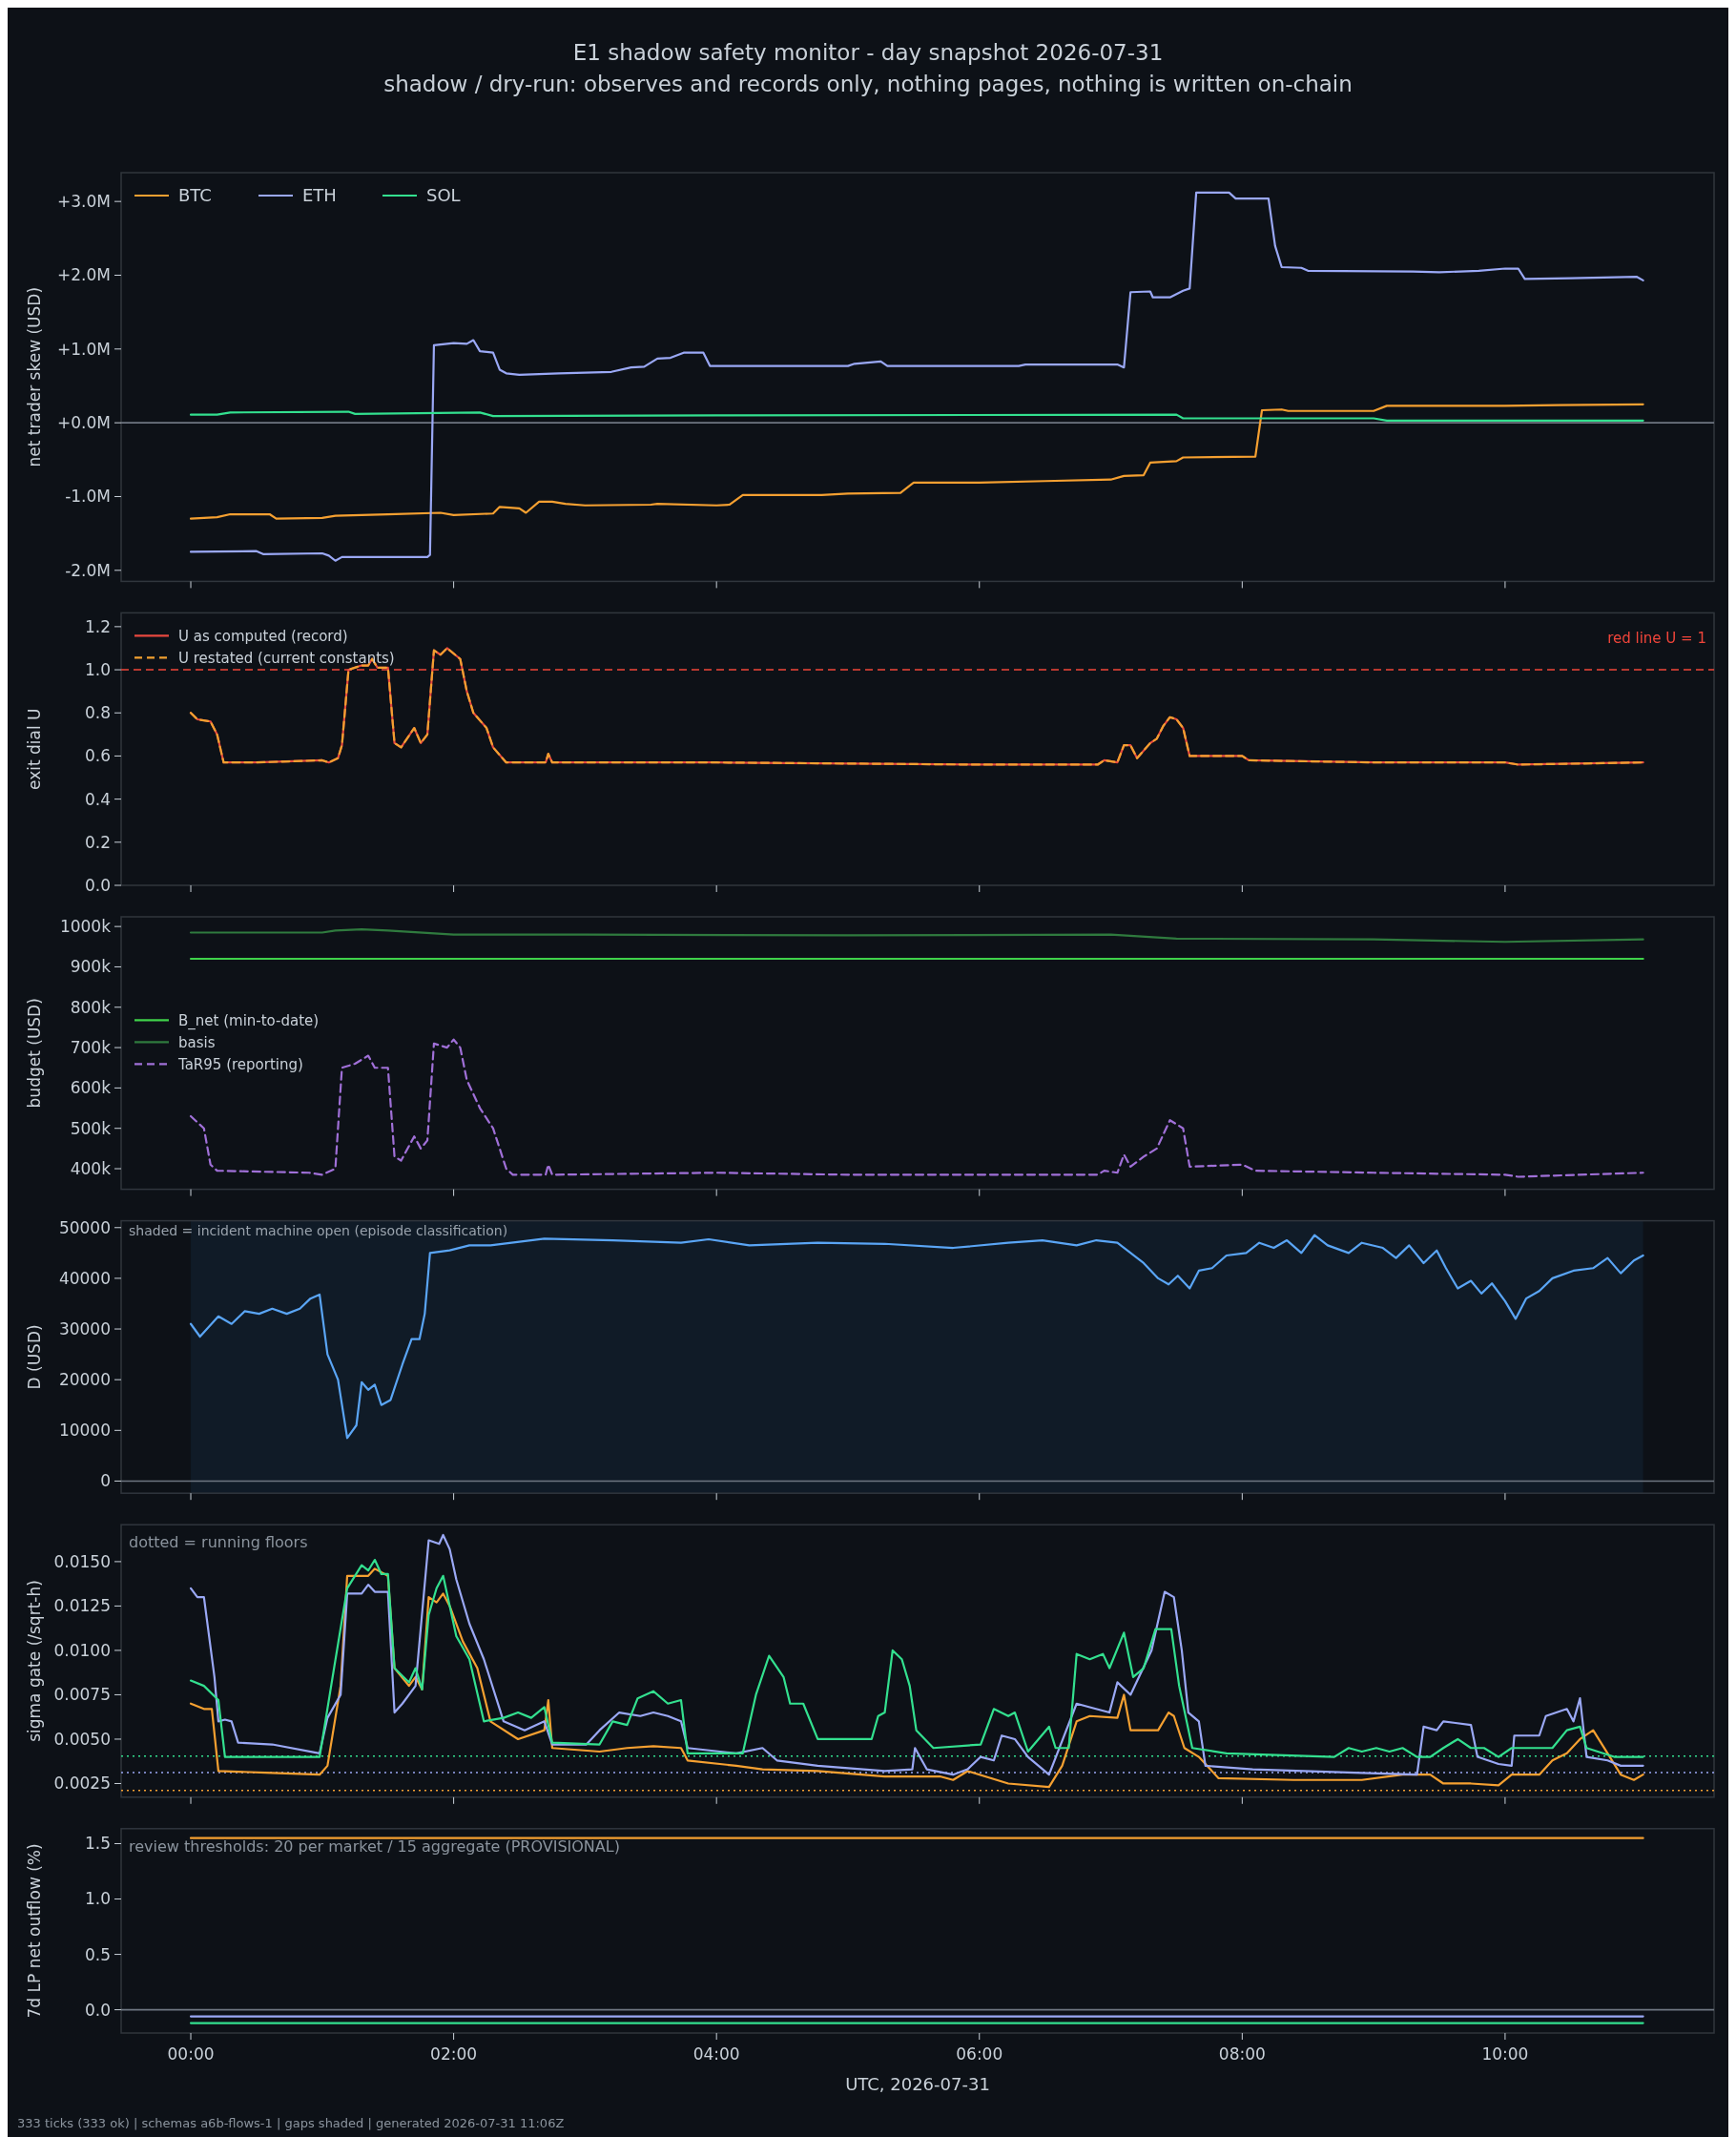  I want to click on y-tick-label: 50000, so click(84, 1227).